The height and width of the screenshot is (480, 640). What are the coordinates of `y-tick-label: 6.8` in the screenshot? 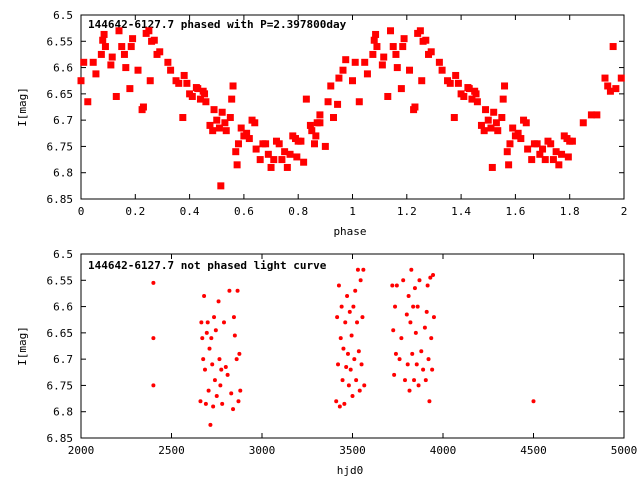 It's located at (63, 173).